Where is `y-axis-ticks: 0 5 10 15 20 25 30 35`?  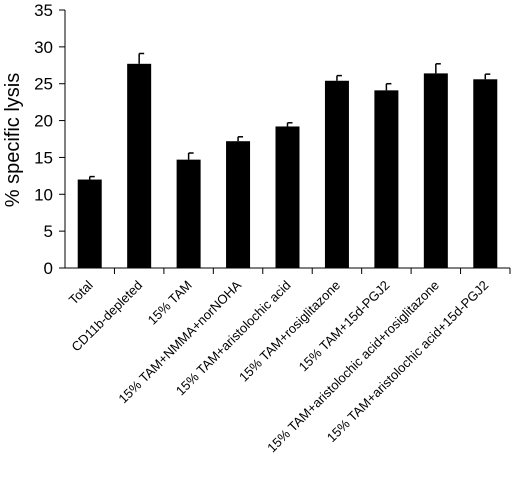
y-axis-ticks: 0 5 10 15 20 25 30 35 is located at coordinates (49, 139).